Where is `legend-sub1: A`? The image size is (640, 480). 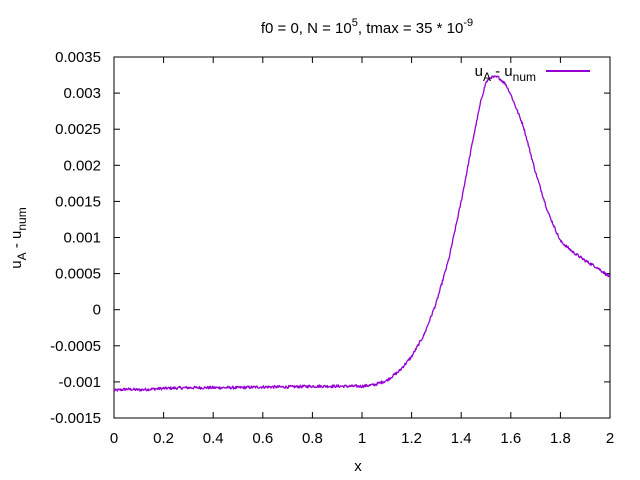 legend-sub1: A is located at coordinates (487, 77).